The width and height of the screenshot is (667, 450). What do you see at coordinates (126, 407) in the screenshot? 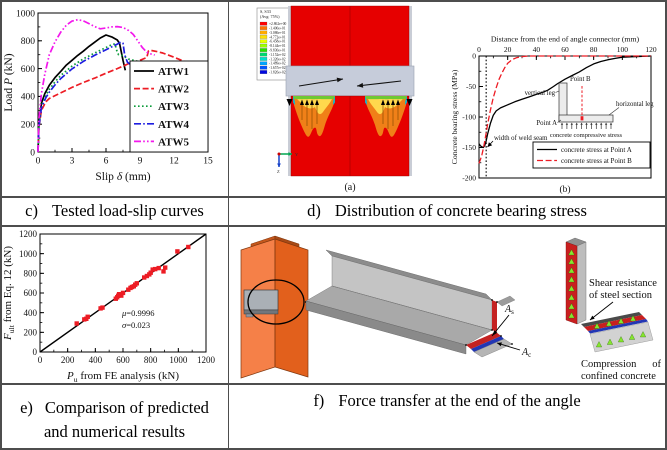
I see `caption-e-text-line1: Comparison of predicted` at bounding box center [126, 407].